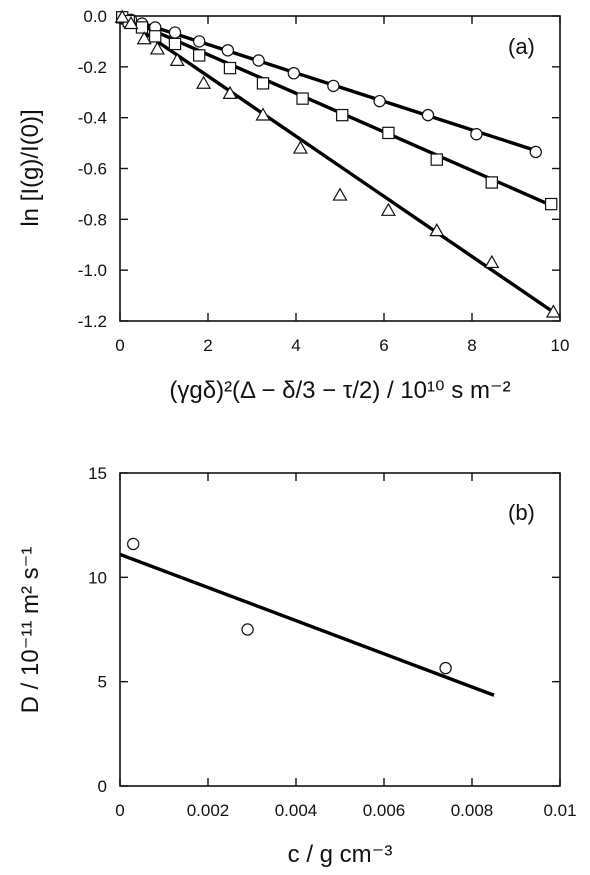  What do you see at coordinates (383, 345) in the screenshot?
I see `x-tick-label-a-3: 6` at bounding box center [383, 345].